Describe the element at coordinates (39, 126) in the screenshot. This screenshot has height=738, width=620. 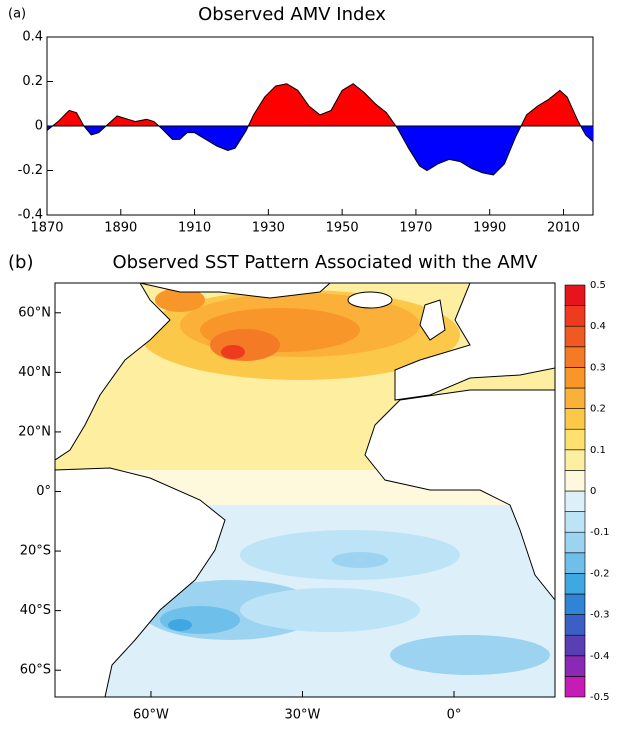
I see `y-tick-label: 0` at that location.